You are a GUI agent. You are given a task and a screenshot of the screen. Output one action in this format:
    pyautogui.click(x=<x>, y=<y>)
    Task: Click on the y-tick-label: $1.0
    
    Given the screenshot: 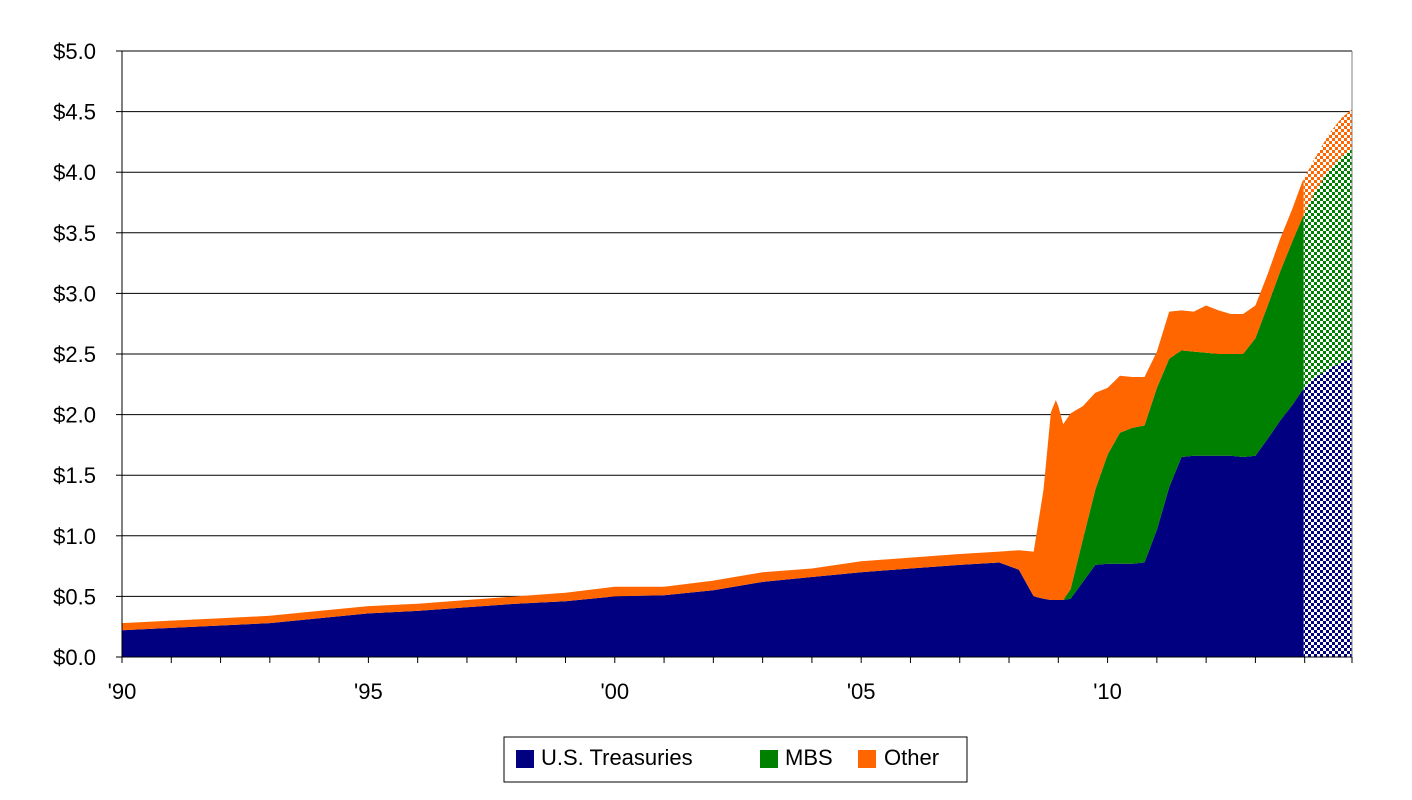 What is the action you would take?
    pyautogui.click(x=74, y=536)
    